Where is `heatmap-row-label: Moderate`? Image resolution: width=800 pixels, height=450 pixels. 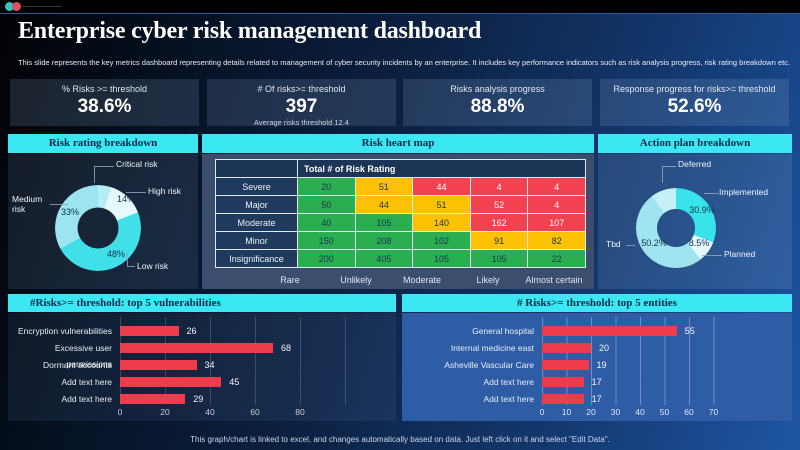
heatmap-row-label: Moderate is located at coordinates (256, 222).